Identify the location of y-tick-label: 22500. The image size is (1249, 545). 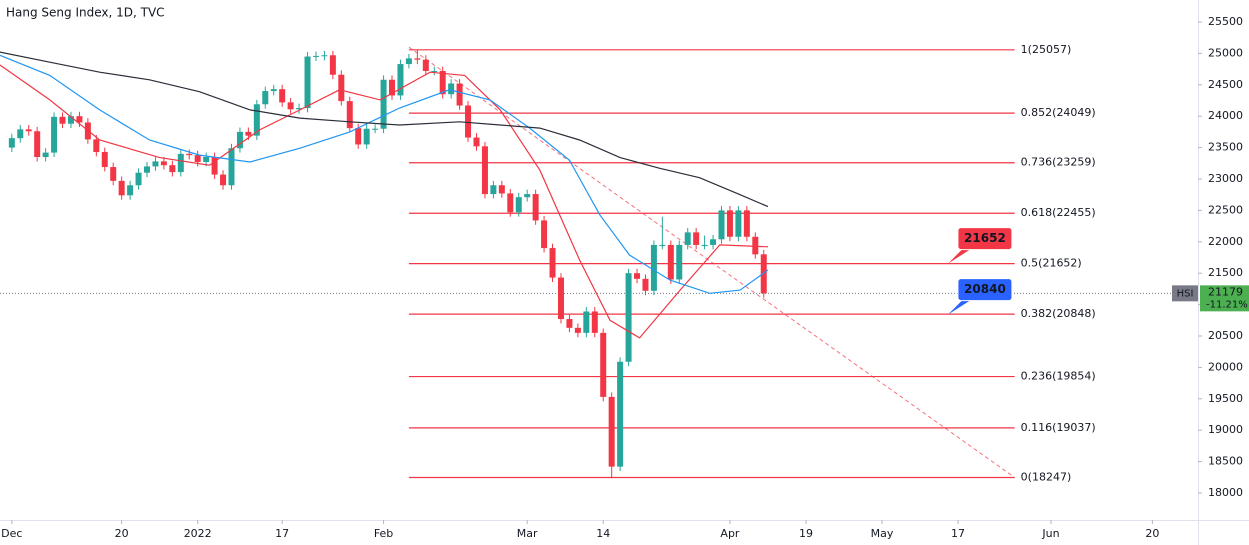
(1225, 209).